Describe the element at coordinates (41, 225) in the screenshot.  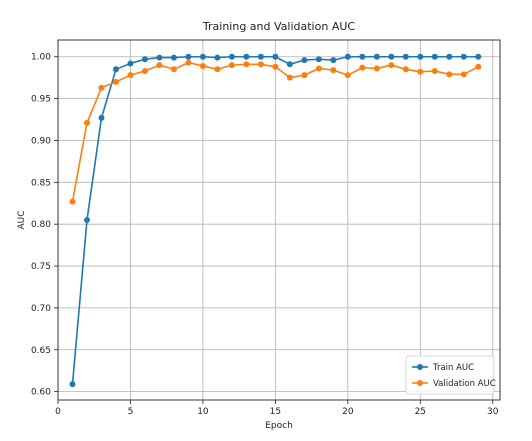
I see `y-tick-label: 0.80` at that location.